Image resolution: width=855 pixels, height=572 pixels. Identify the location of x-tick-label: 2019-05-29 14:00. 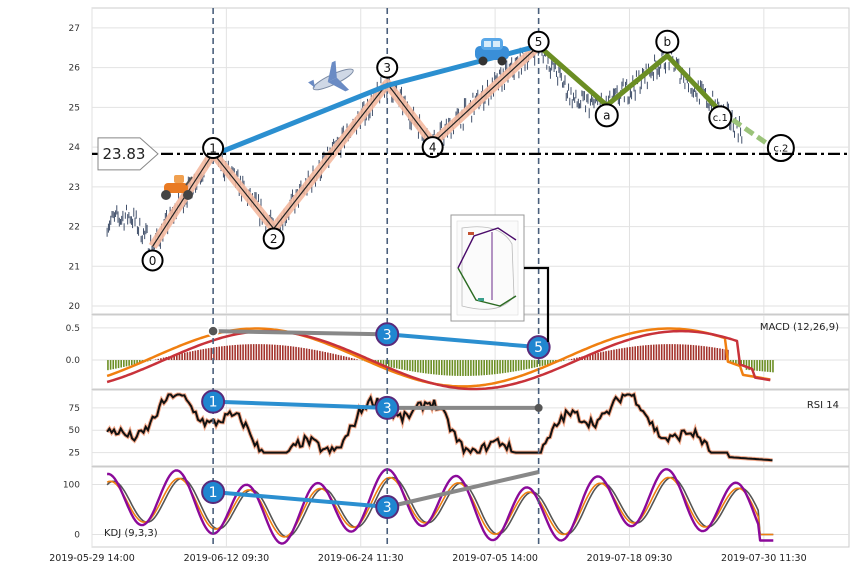
(92, 558).